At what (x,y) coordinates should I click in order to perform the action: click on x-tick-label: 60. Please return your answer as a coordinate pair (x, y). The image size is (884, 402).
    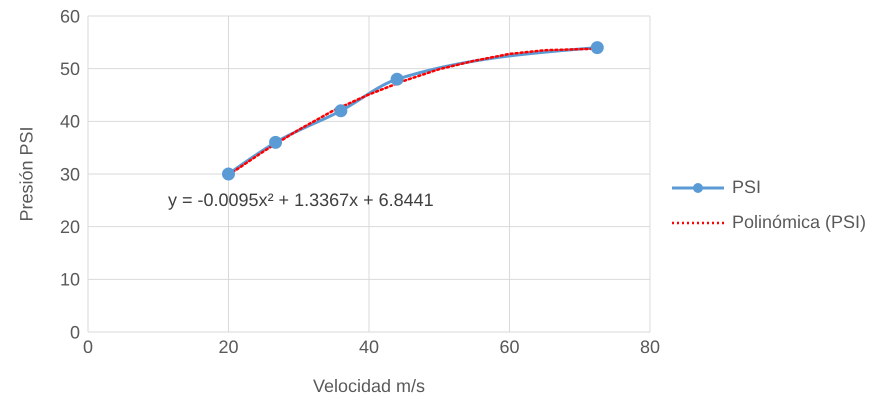
    Looking at the image, I should click on (509, 346).